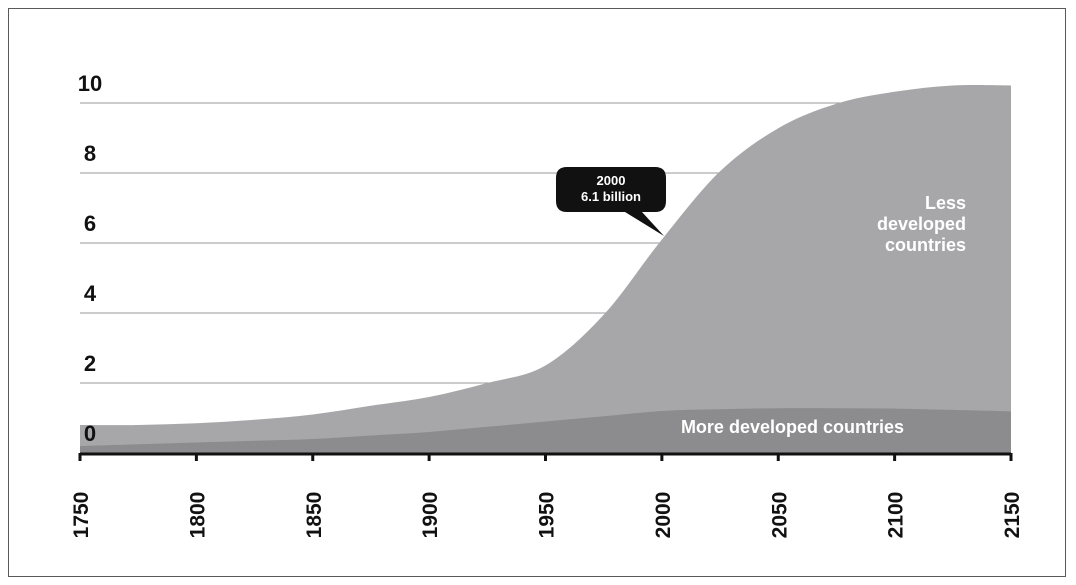 The height and width of the screenshot is (585, 1076). I want to click on x-tick-label-1900: 1900, so click(430, 515).